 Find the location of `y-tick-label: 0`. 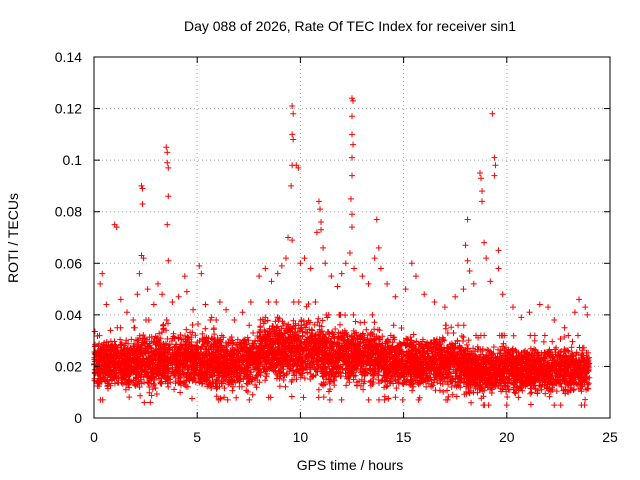

y-tick-label: 0 is located at coordinates (78, 418).